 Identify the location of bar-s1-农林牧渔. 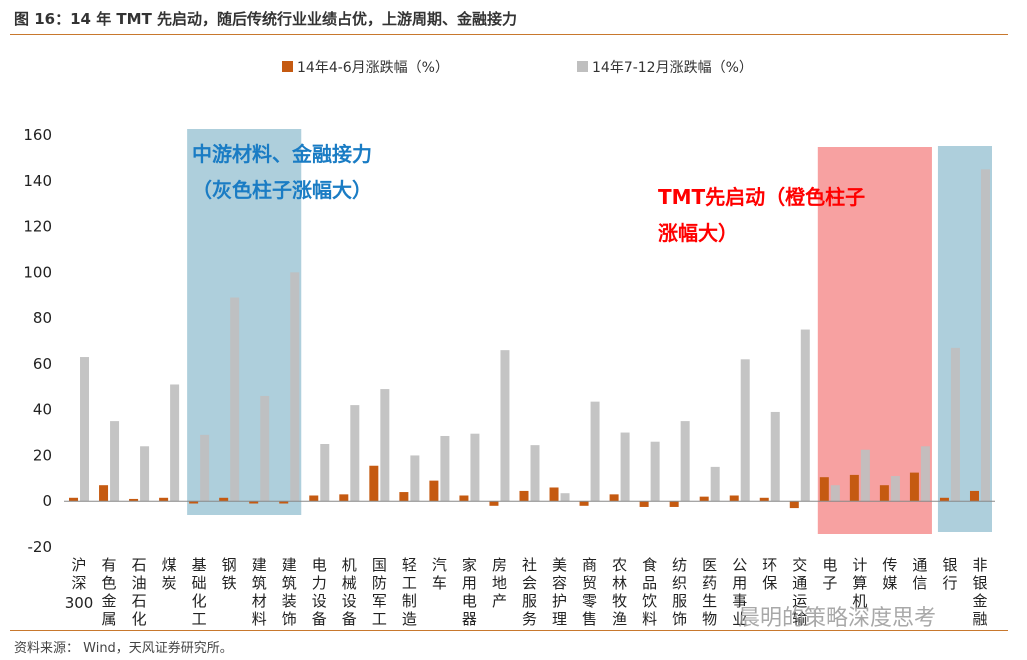
(614, 498).